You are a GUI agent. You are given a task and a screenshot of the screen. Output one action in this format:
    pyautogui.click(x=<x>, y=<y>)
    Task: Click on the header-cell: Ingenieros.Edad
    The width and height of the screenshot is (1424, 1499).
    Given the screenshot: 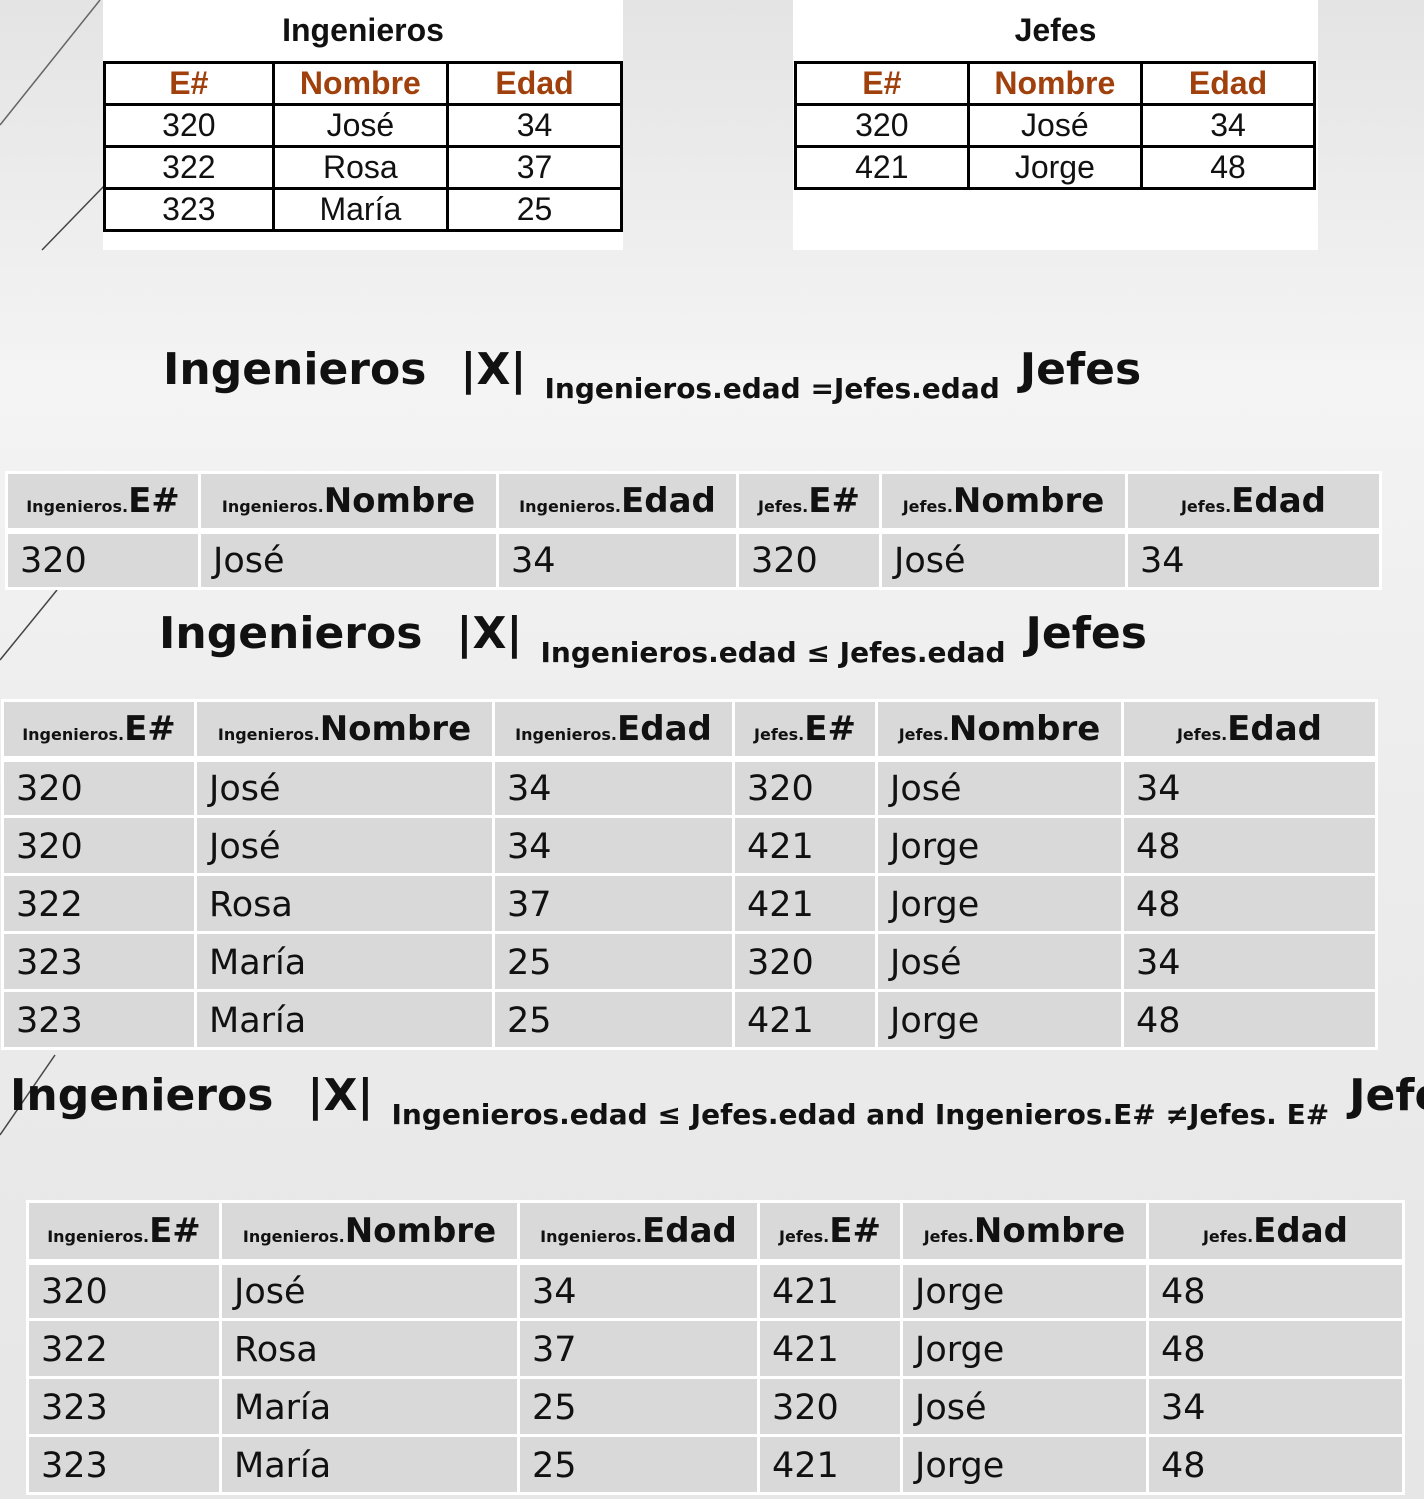 What is the action you would take?
    pyautogui.click(x=613, y=730)
    